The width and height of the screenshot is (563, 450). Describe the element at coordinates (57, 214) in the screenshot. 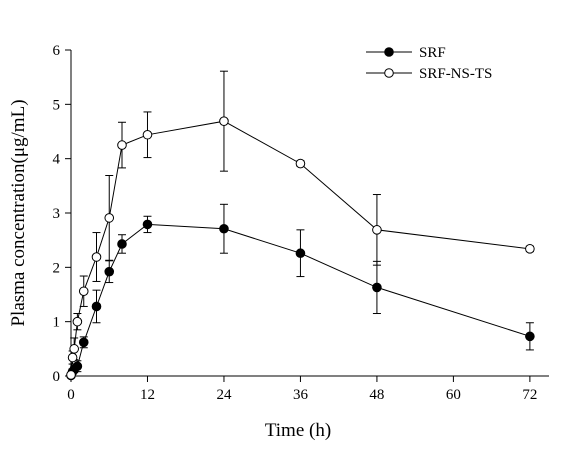

I see `y-tick-label: 3` at that location.